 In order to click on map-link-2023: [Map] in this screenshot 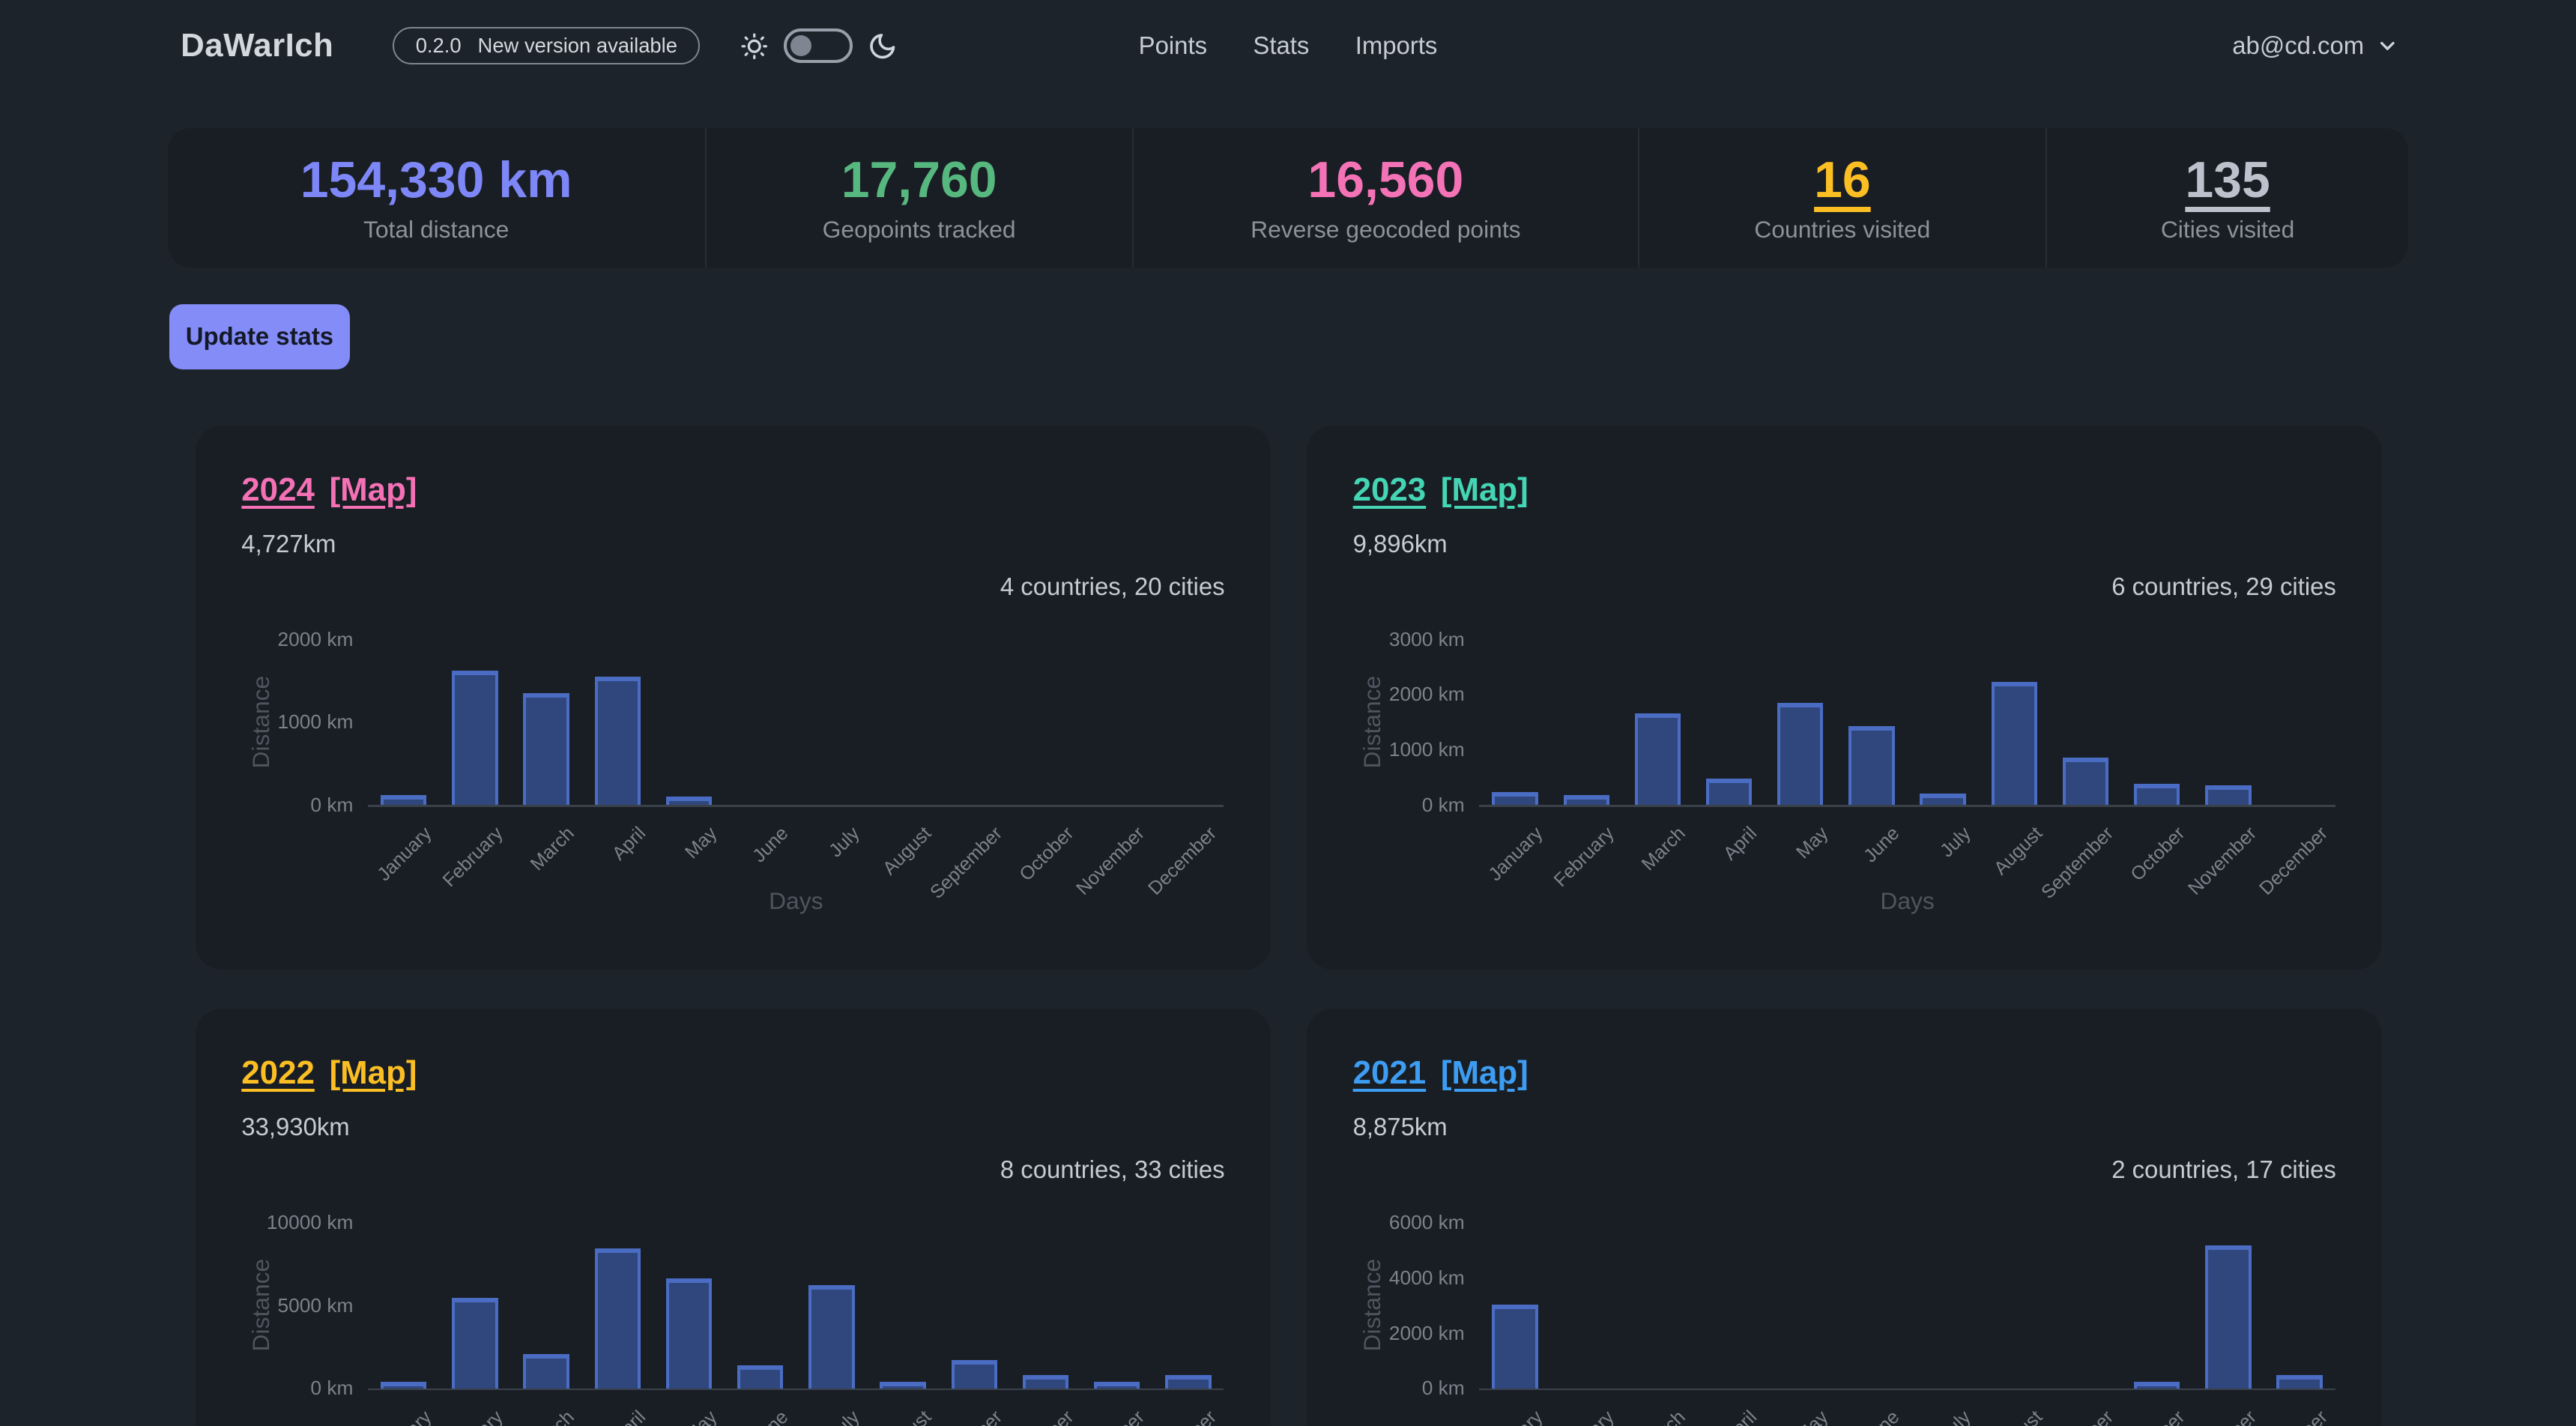, I will do `click(1484, 489)`.